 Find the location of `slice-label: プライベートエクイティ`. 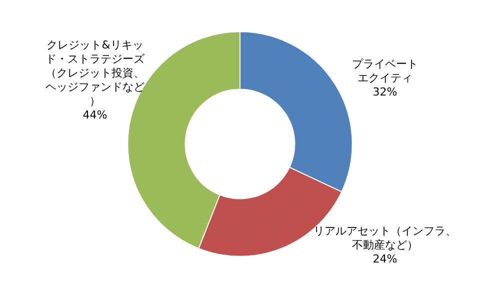

slice-label: プライベートエクイティ is located at coordinates (385, 71).